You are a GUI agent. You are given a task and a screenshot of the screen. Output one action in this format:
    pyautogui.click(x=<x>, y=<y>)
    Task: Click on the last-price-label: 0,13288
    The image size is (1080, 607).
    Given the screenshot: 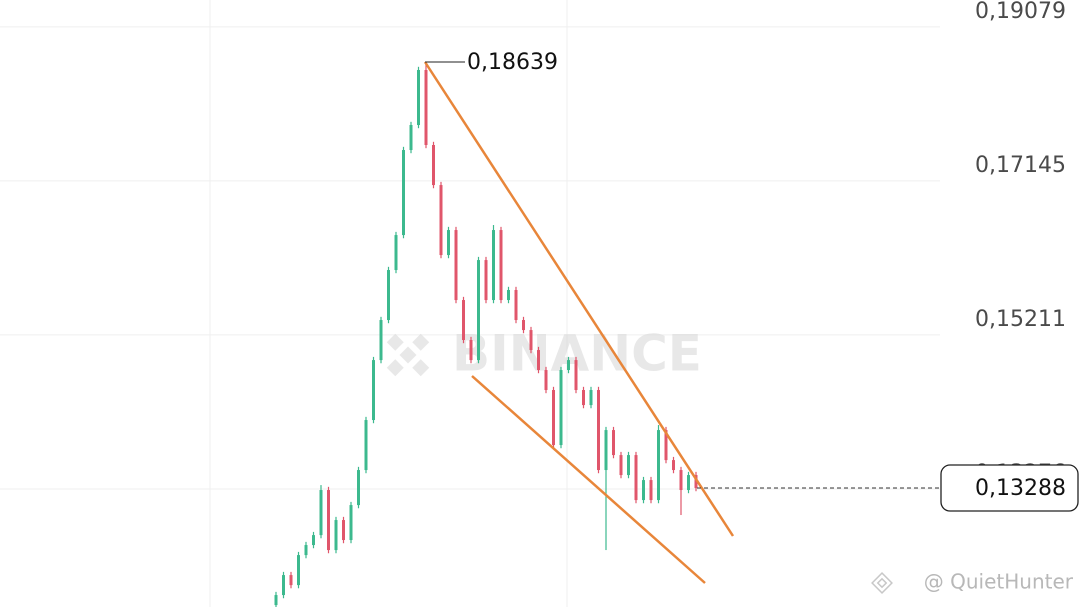 What is the action you would take?
    pyautogui.click(x=1020, y=488)
    